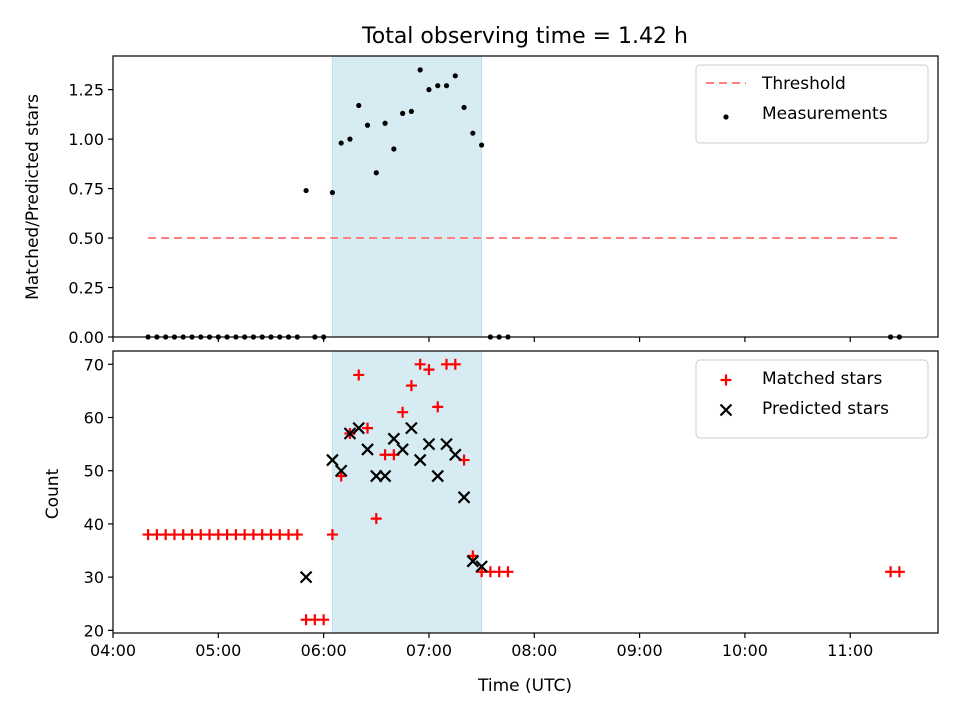 The width and height of the screenshot is (960, 720). What do you see at coordinates (33, 197) in the screenshot?
I see `top-y-axis-label: Matched/Predicted stars` at bounding box center [33, 197].